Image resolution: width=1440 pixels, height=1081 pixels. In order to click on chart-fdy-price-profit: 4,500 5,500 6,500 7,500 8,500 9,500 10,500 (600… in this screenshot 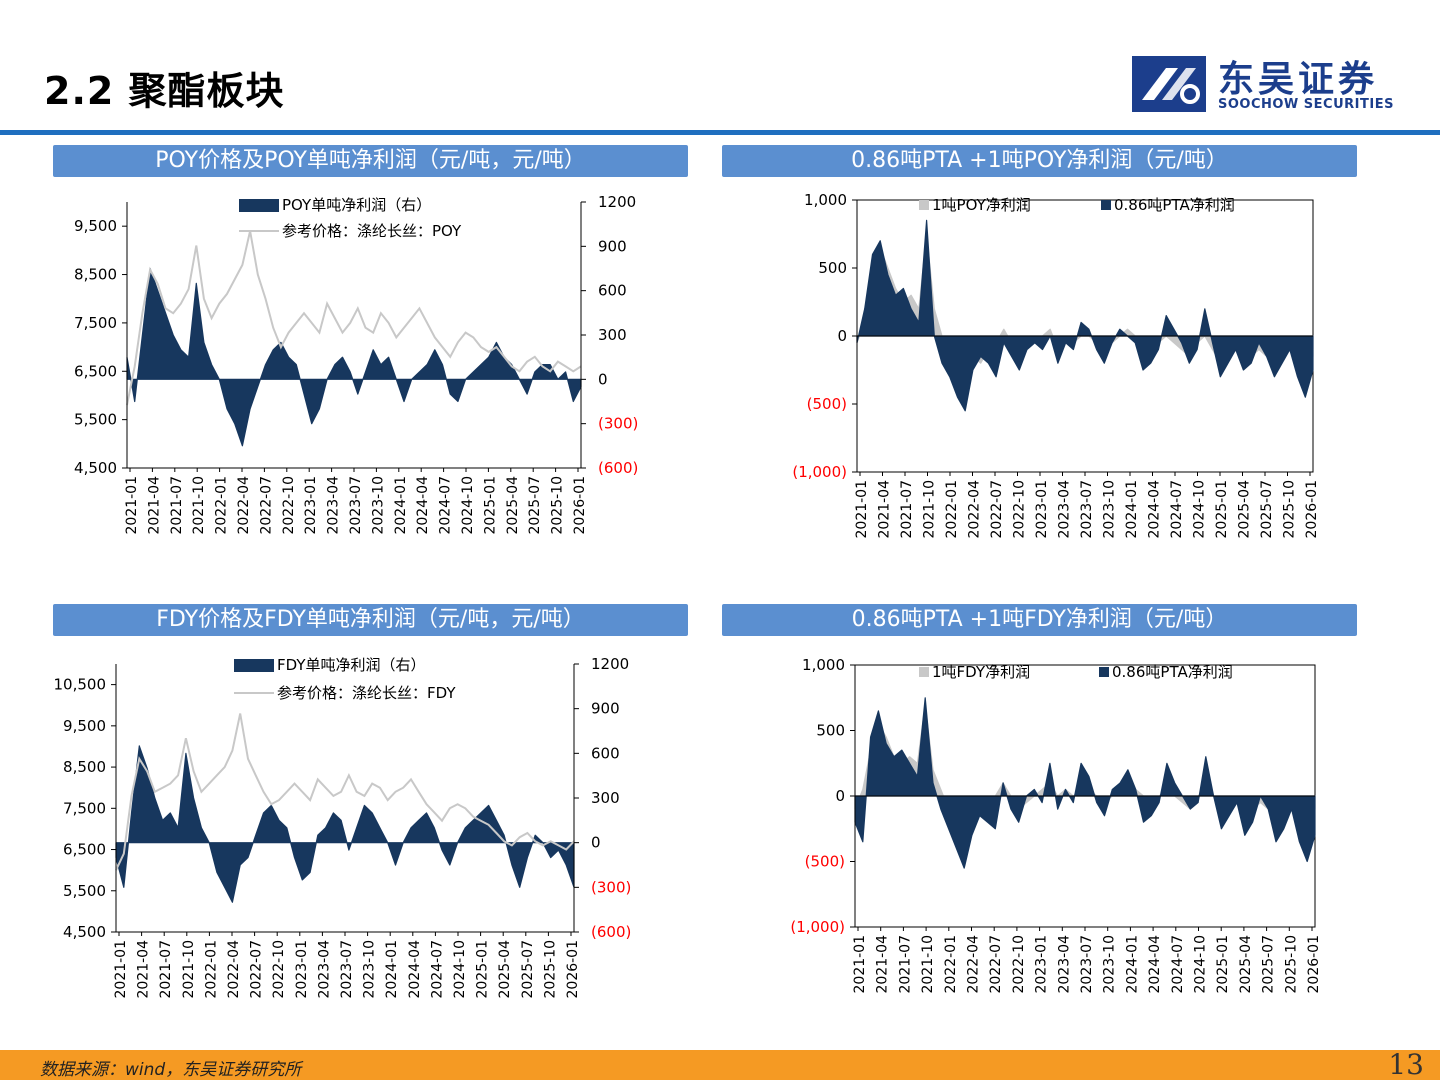, I will do `click(339, 841)`.